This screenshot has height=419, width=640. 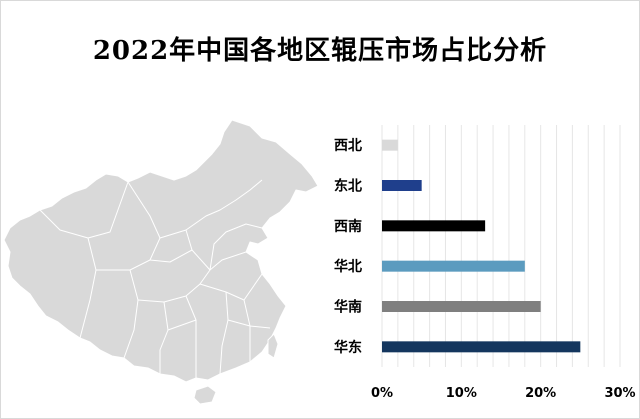 I want to click on category-label: 华北, so click(x=348, y=266).